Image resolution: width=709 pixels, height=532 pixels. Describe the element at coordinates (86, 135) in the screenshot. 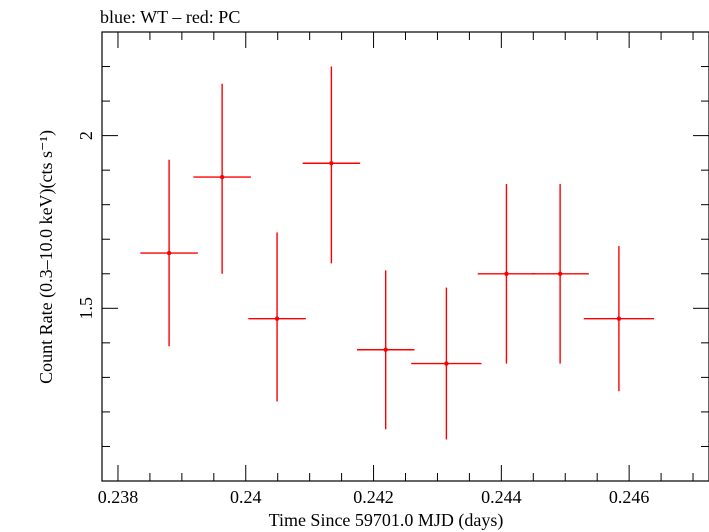

I see `y-tick-label: 2` at that location.